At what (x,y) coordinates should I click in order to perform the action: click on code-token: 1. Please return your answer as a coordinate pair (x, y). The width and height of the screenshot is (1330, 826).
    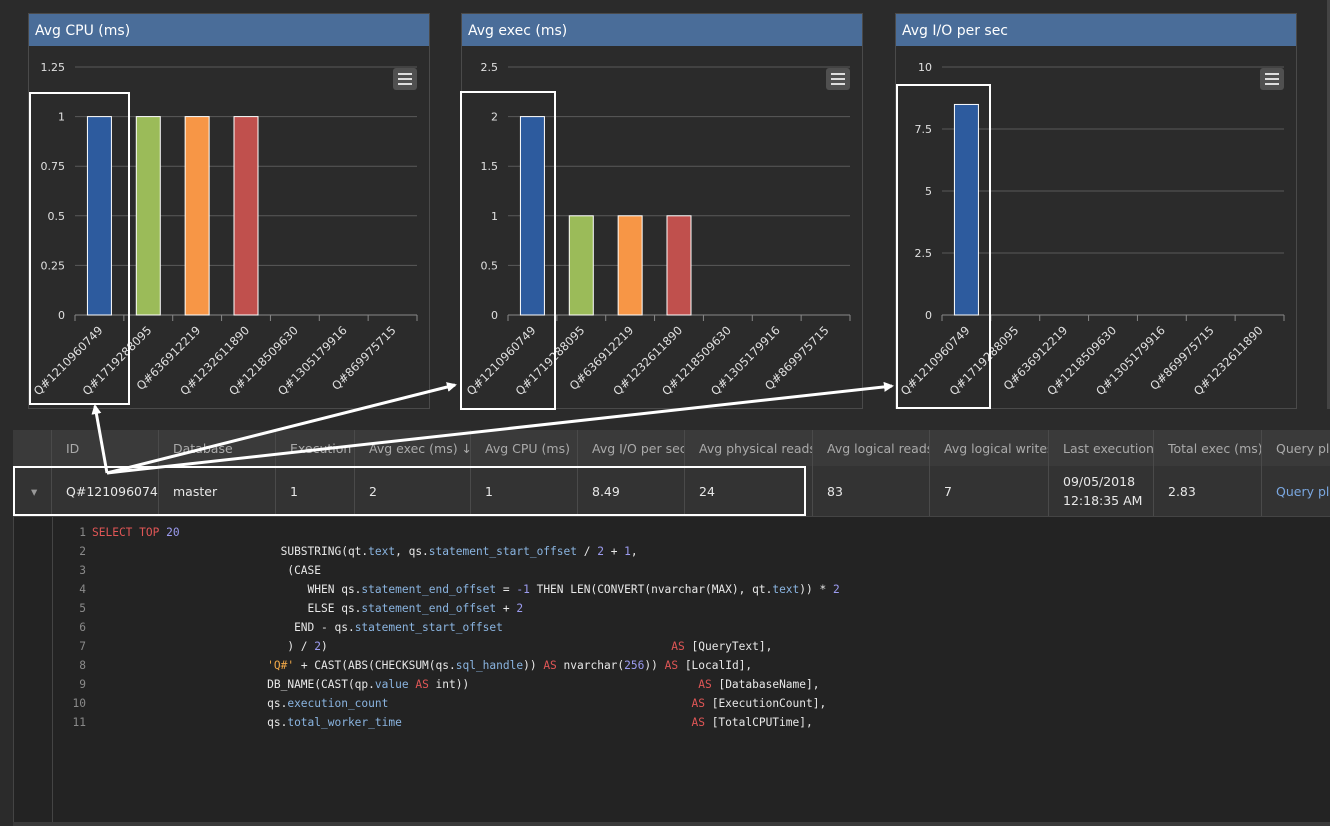
    Looking at the image, I should click on (627, 551).